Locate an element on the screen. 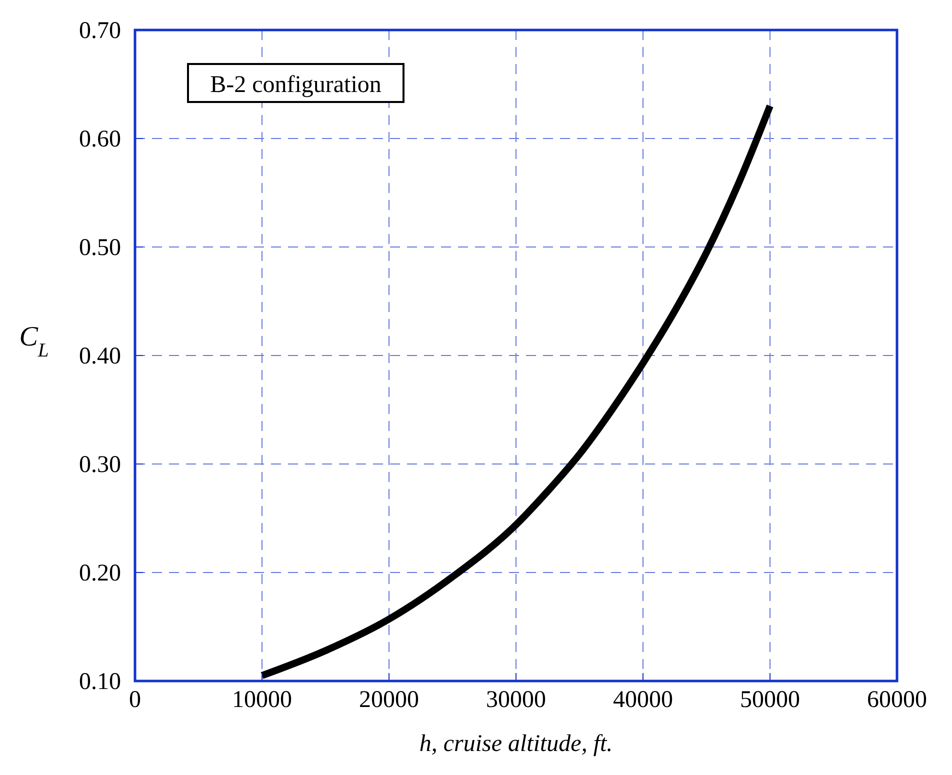  x-tick-label: 60000 is located at coordinates (897, 700).